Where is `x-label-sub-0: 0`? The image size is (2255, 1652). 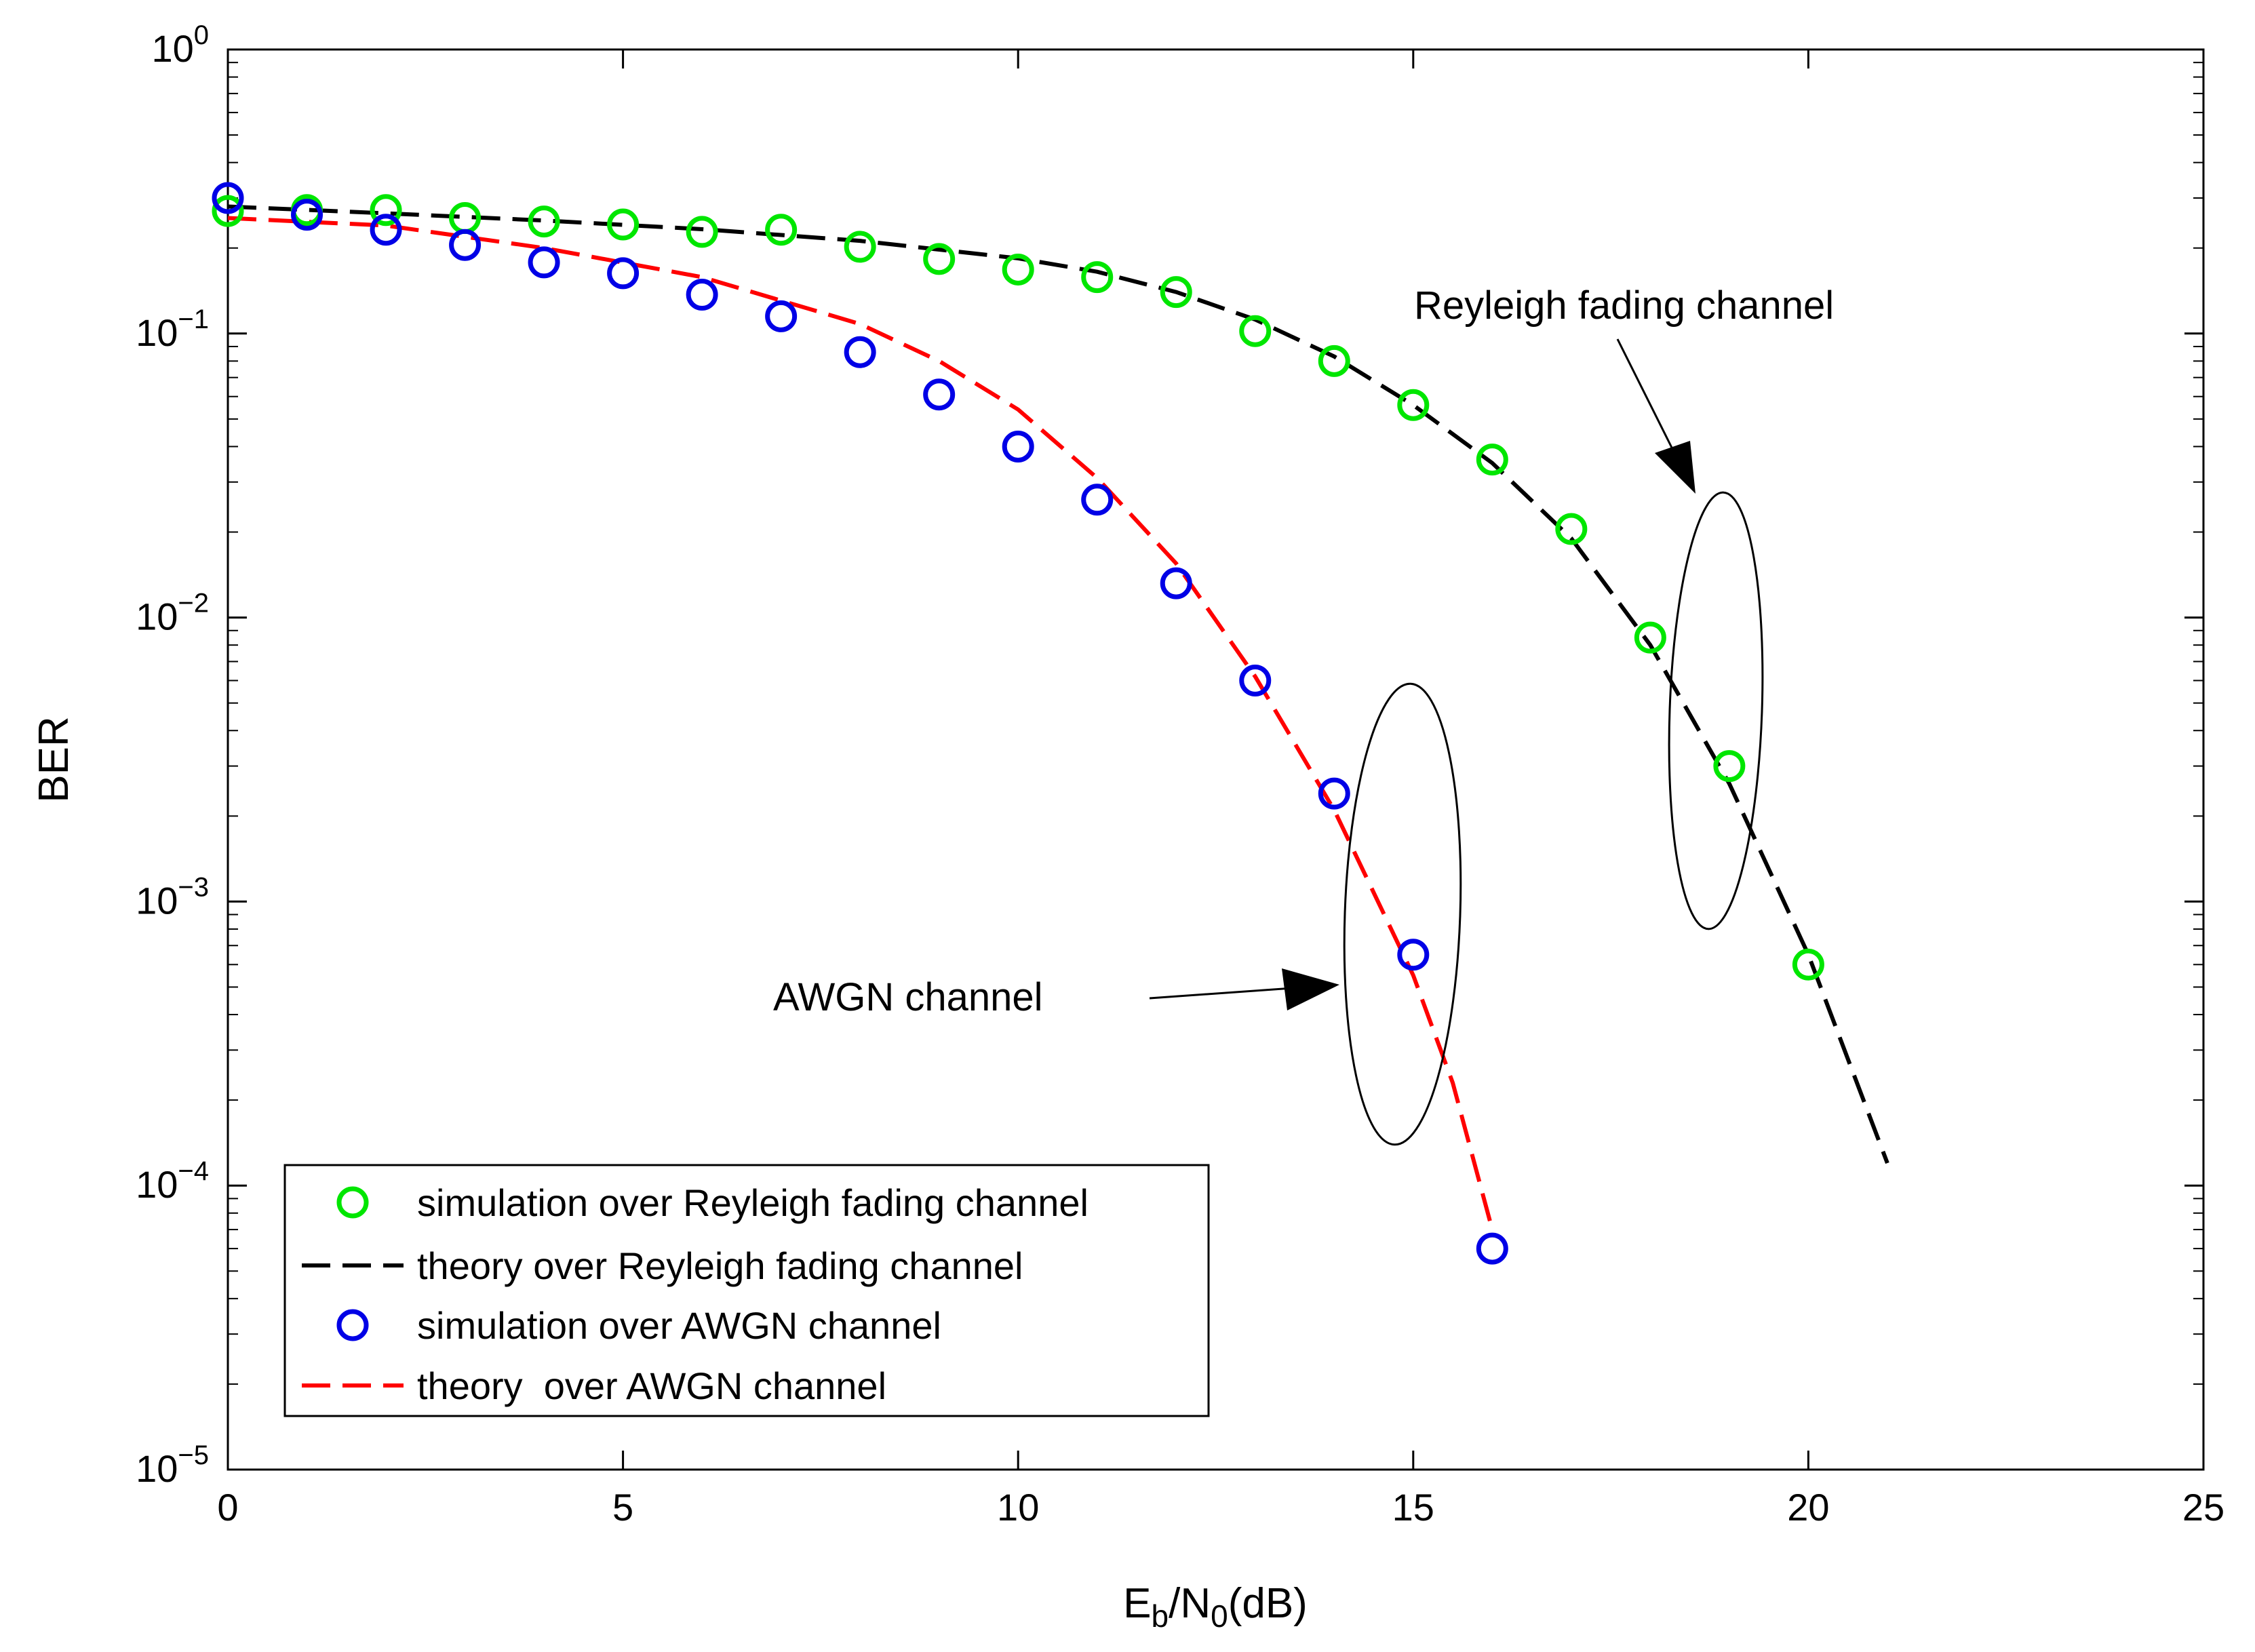 x-label-sub-0: 0 is located at coordinates (1219, 1616).